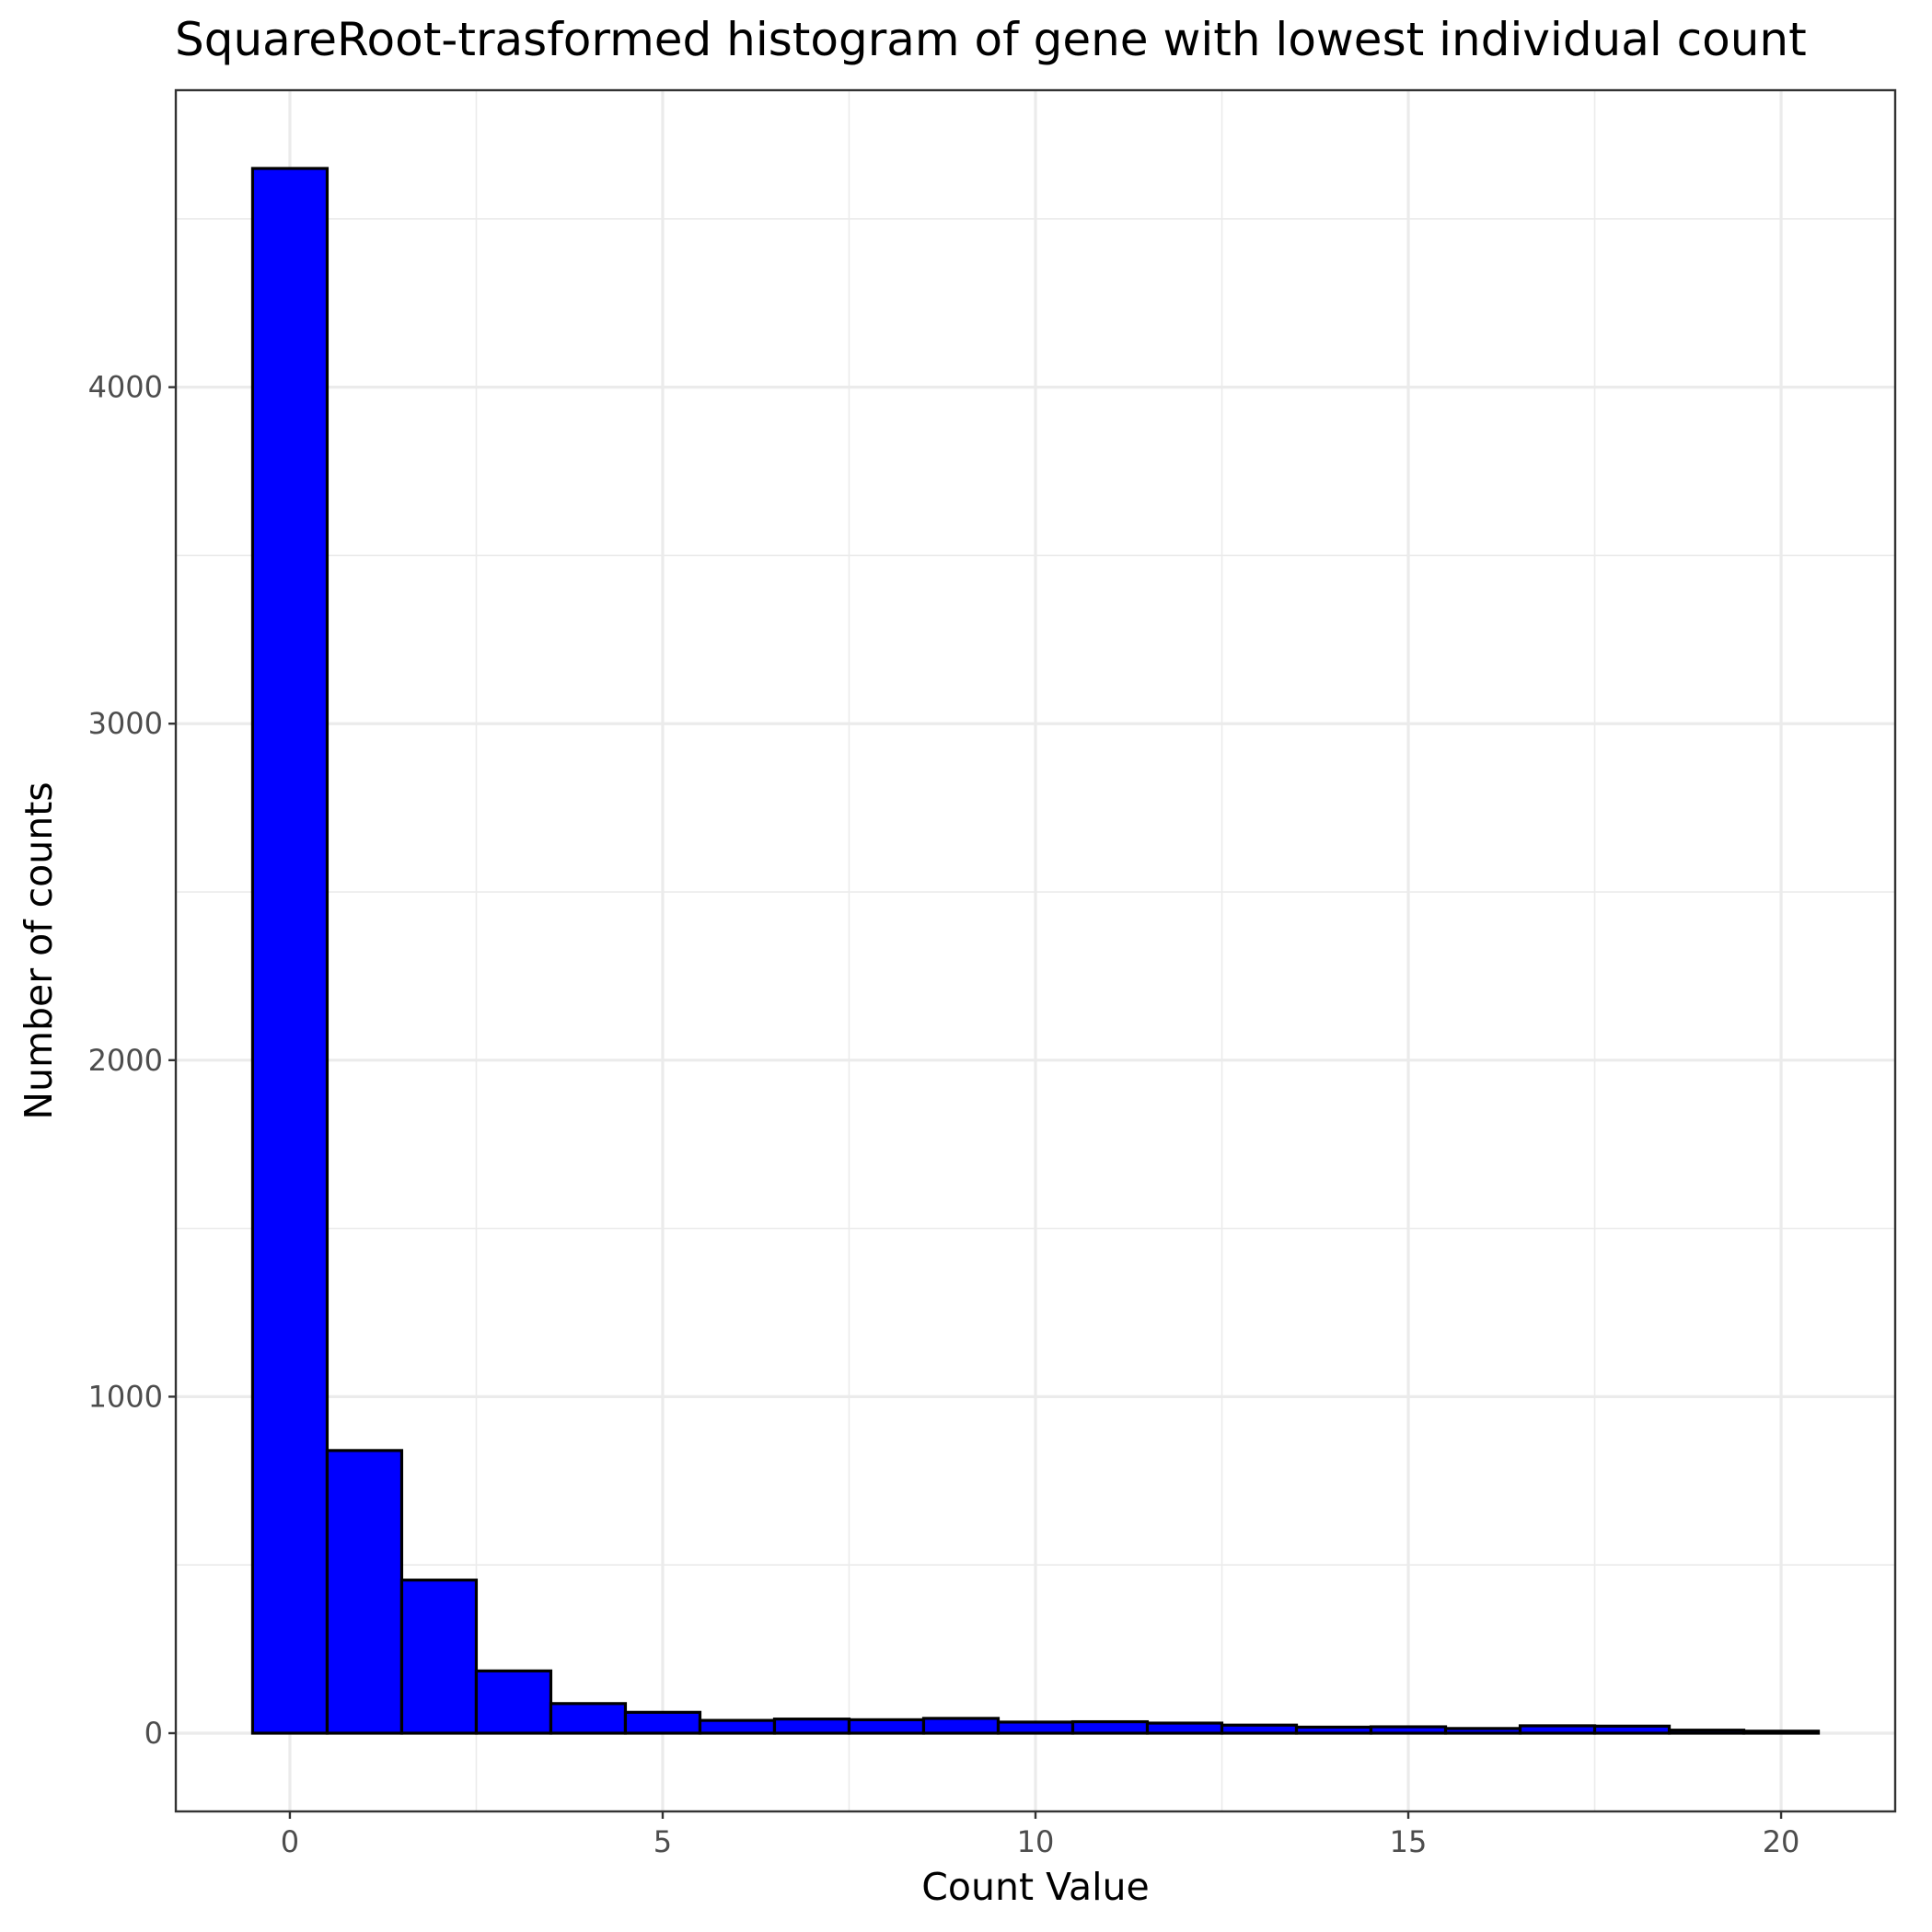  Describe the element at coordinates (1035, 1887) in the screenshot. I see `x-axis-title: Count Value` at that location.